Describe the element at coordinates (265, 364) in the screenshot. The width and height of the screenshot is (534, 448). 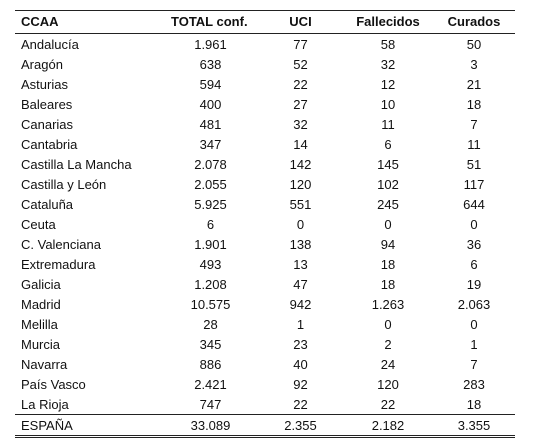
I see `table-row: Navarra 886 40 24 7` at that location.